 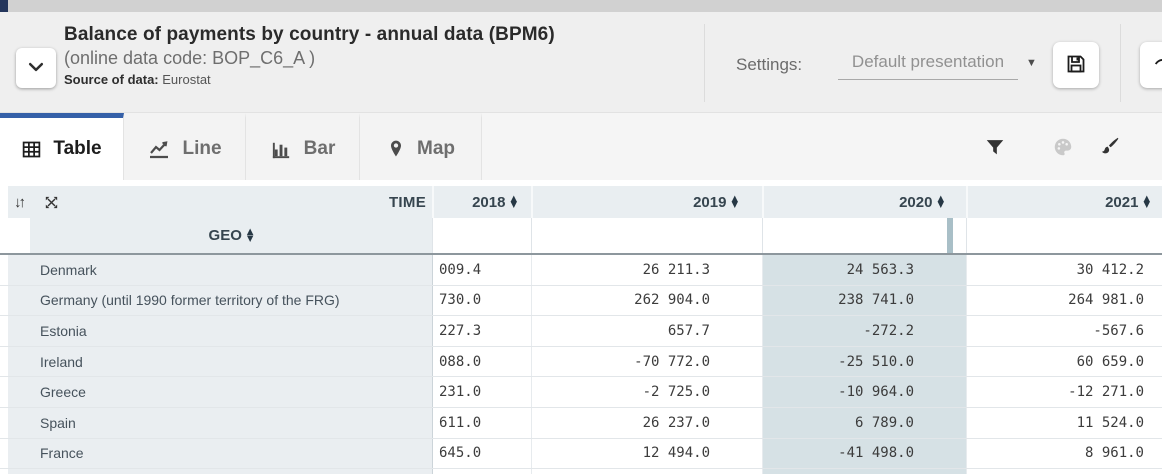 What do you see at coordinates (864, 392) in the screenshot?
I see `value-cell-2020: -10 964.0` at bounding box center [864, 392].